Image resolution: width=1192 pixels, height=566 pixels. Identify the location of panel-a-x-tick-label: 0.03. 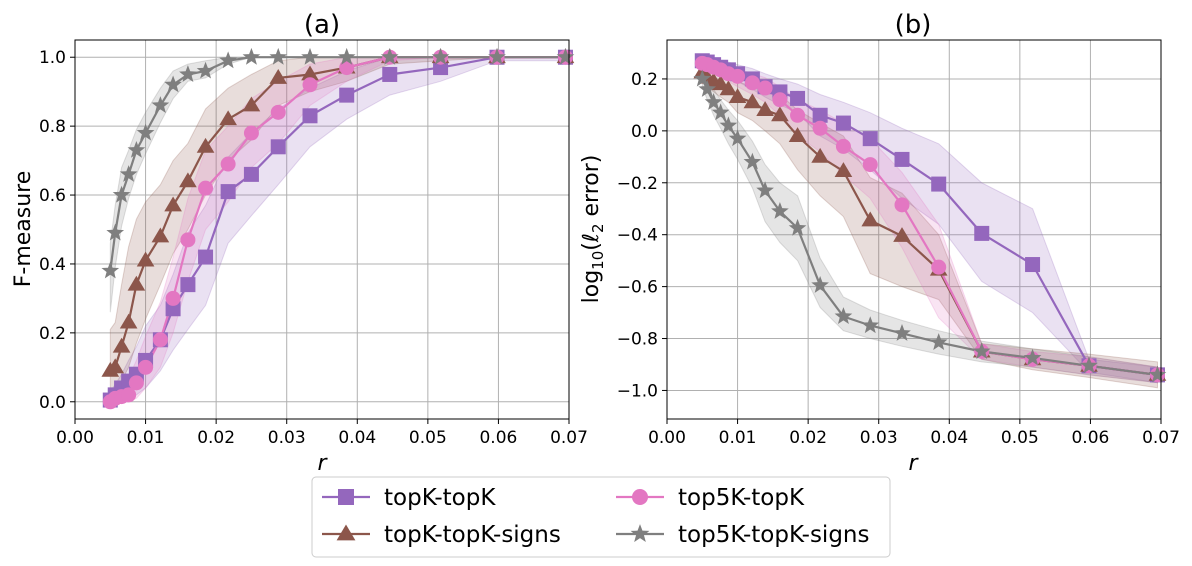
(287, 438).